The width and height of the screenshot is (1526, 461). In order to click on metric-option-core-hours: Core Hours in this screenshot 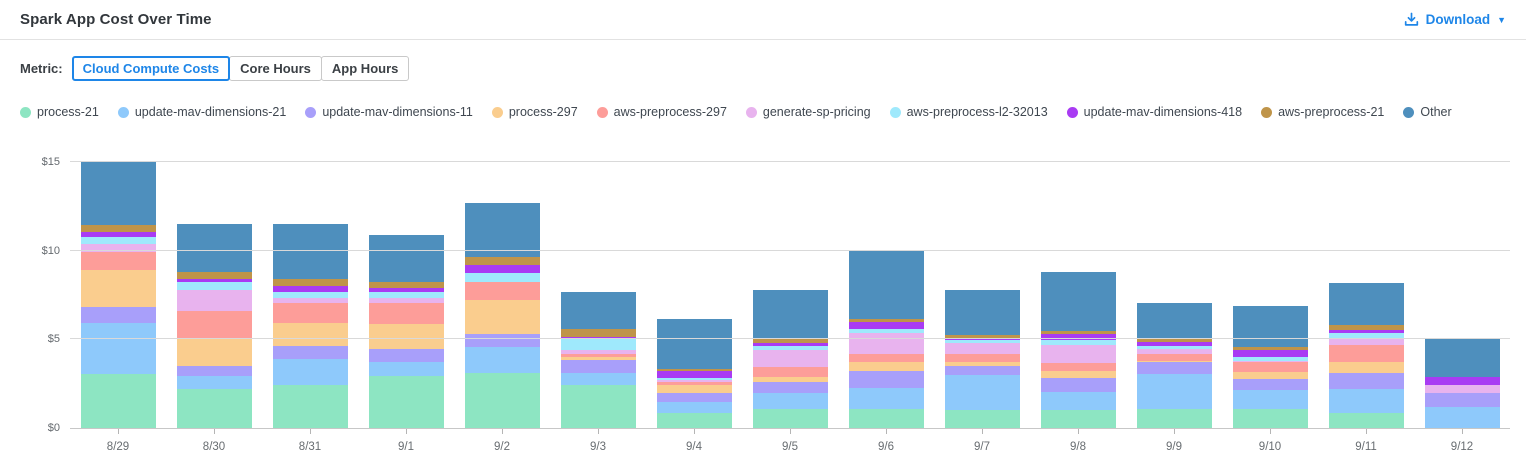, I will do `click(275, 68)`.